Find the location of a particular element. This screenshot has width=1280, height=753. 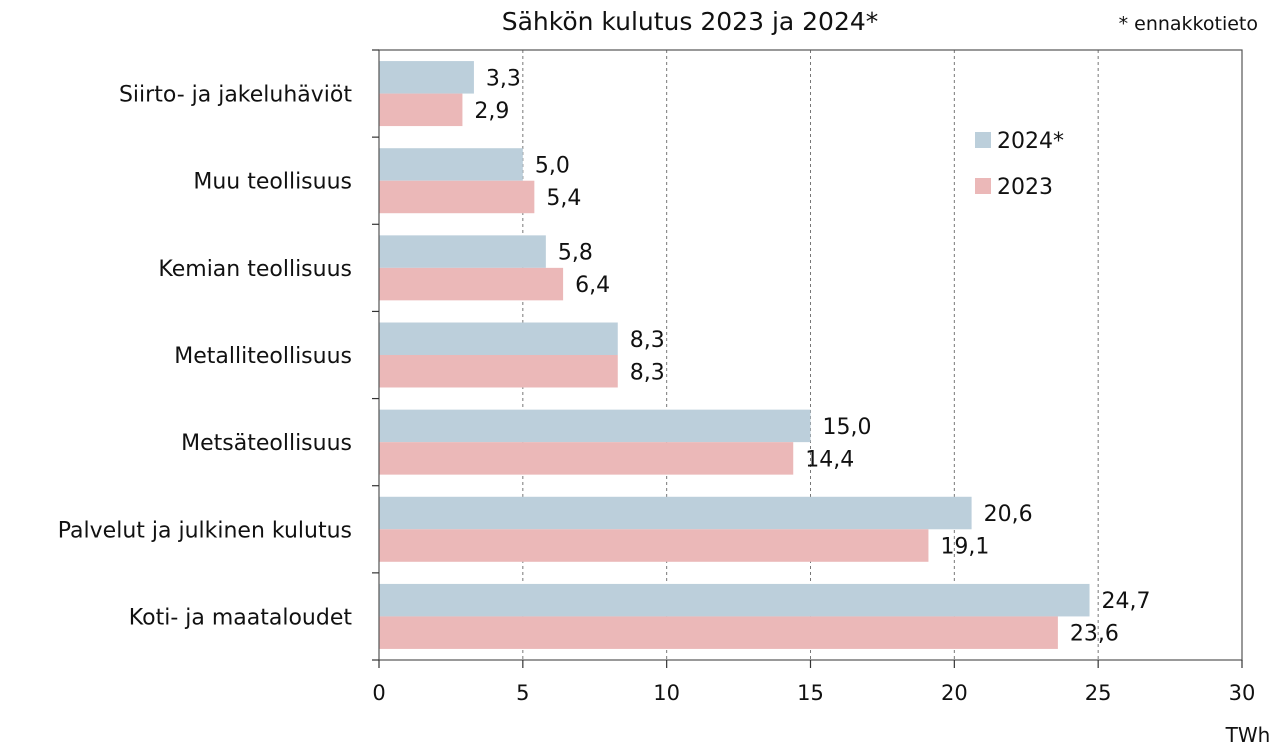

data-label: 5,4 is located at coordinates (563, 198).